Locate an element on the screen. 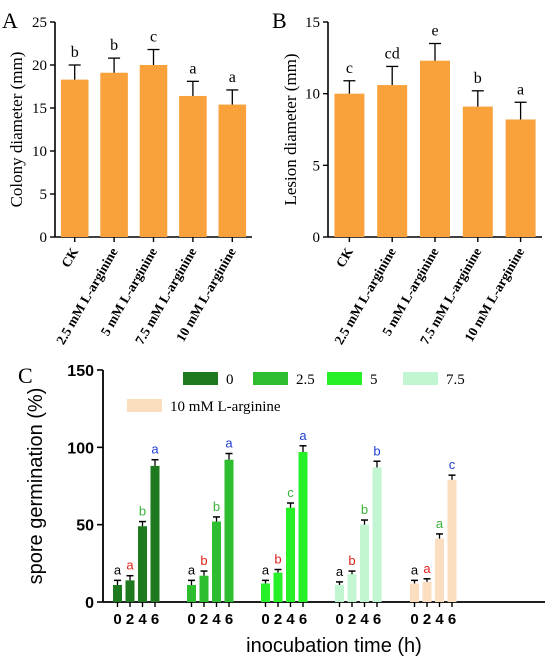 This screenshot has height=665, width=550. y-tick-label: 25 is located at coordinates (39, 23).